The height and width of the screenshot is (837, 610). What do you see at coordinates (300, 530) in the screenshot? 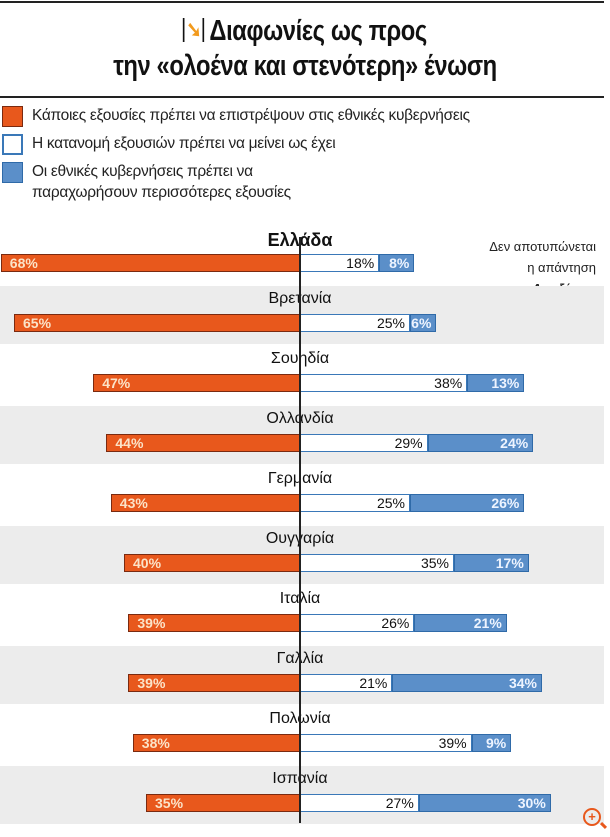
I see `center-axis` at bounding box center [300, 530].